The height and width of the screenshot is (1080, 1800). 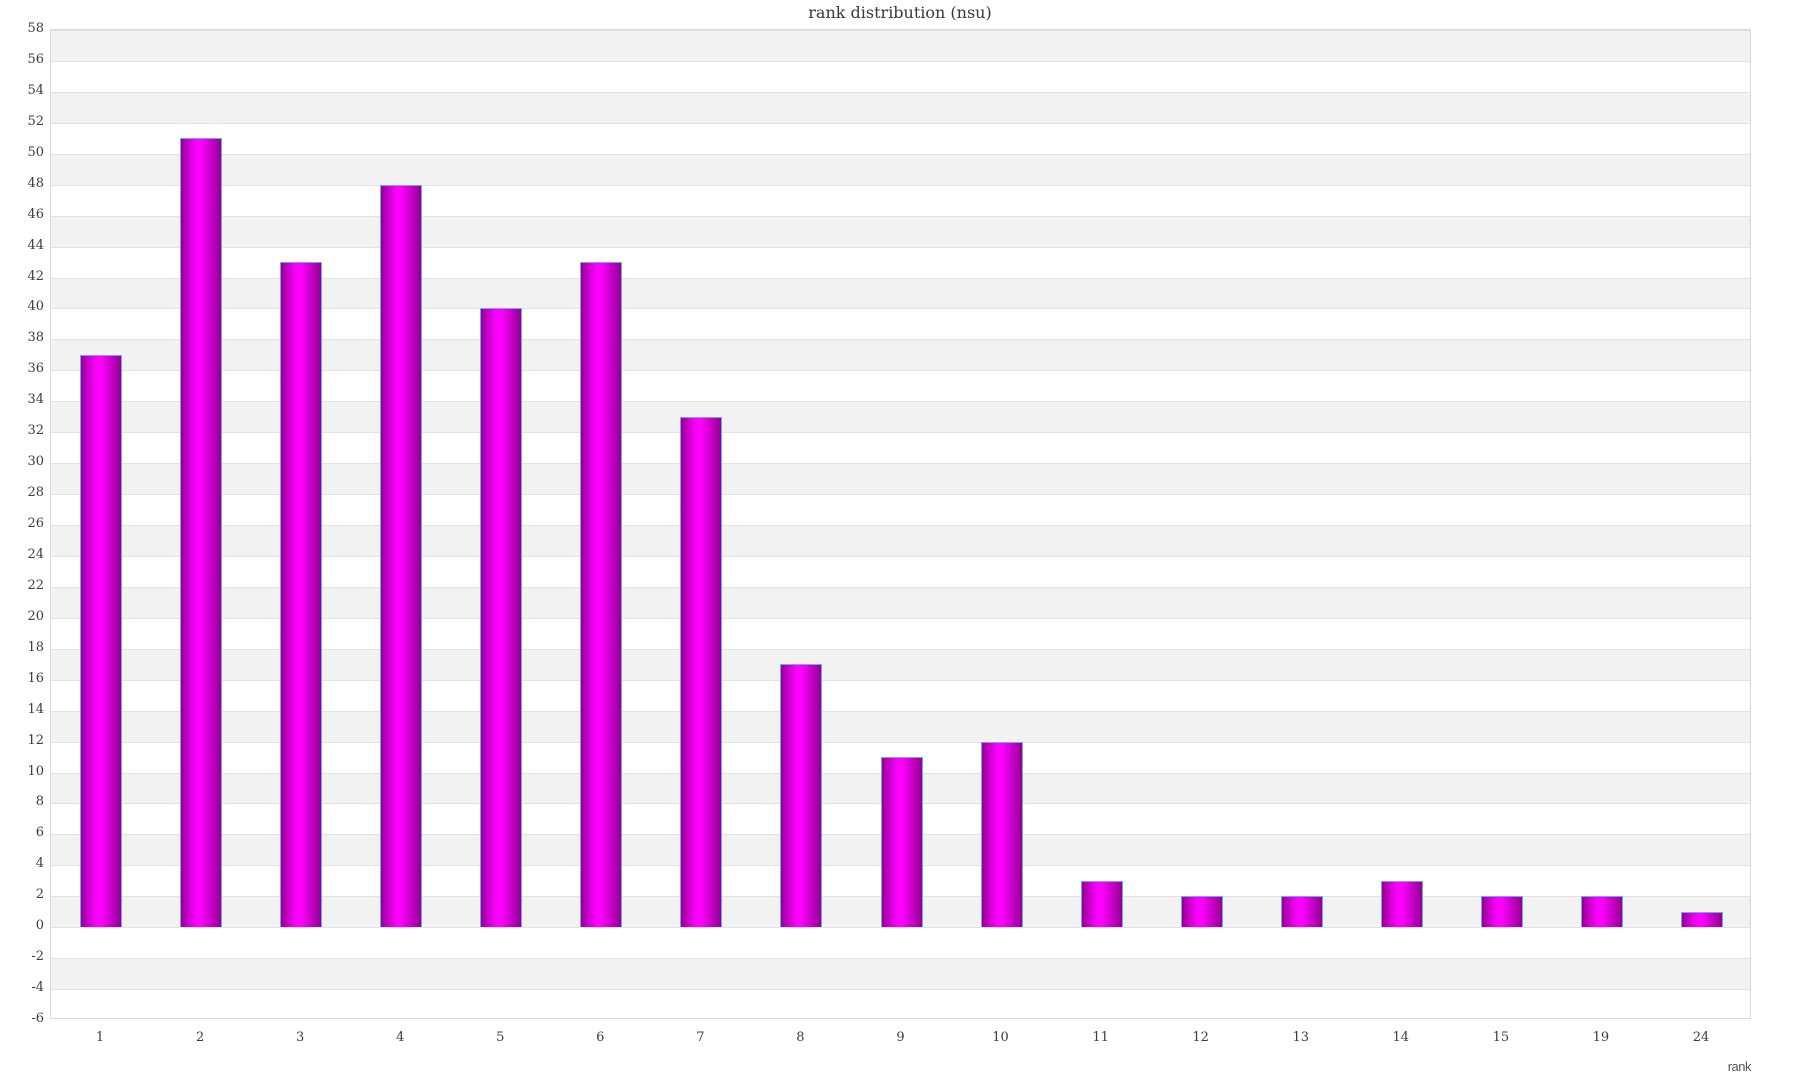 What do you see at coordinates (35, 462) in the screenshot?
I see `y-tick-label: 30` at bounding box center [35, 462].